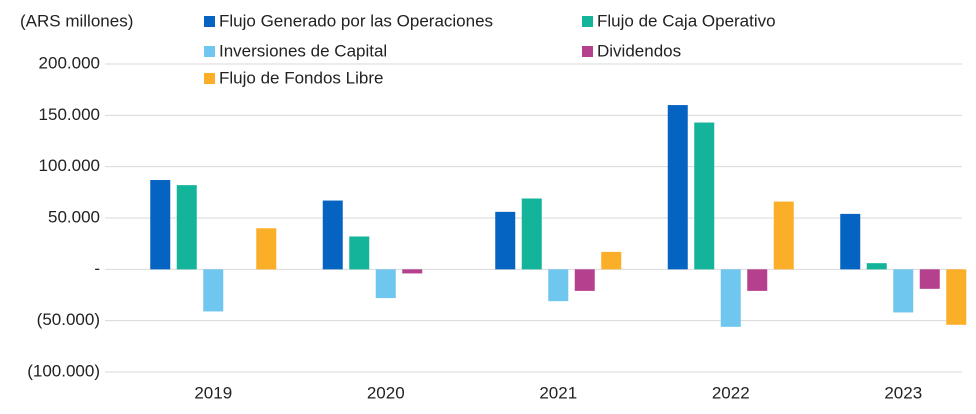 This screenshot has height=414, width=976. I want to click on x-tick-label: 2023, so click(903, 392).